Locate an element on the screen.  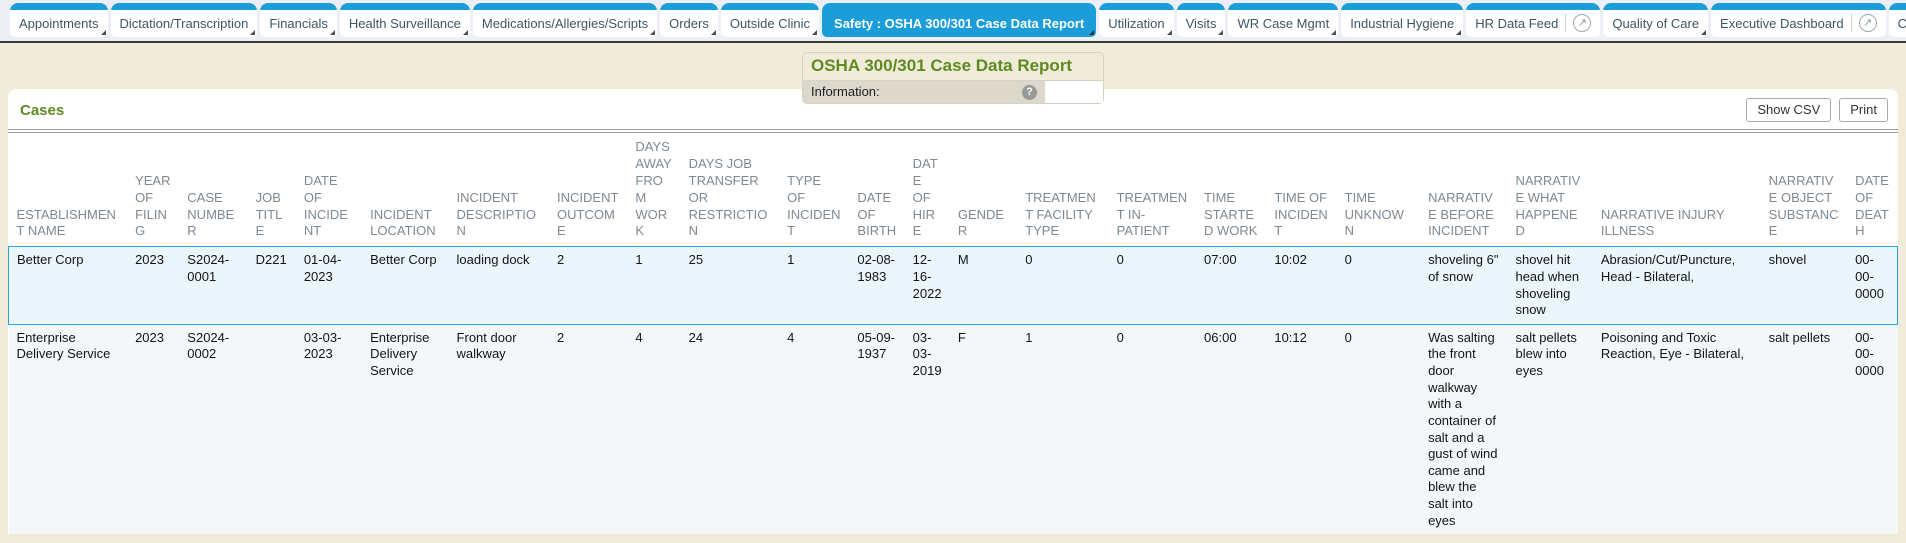
table-cell: 10:12 is located at coordinates (1301, 429).